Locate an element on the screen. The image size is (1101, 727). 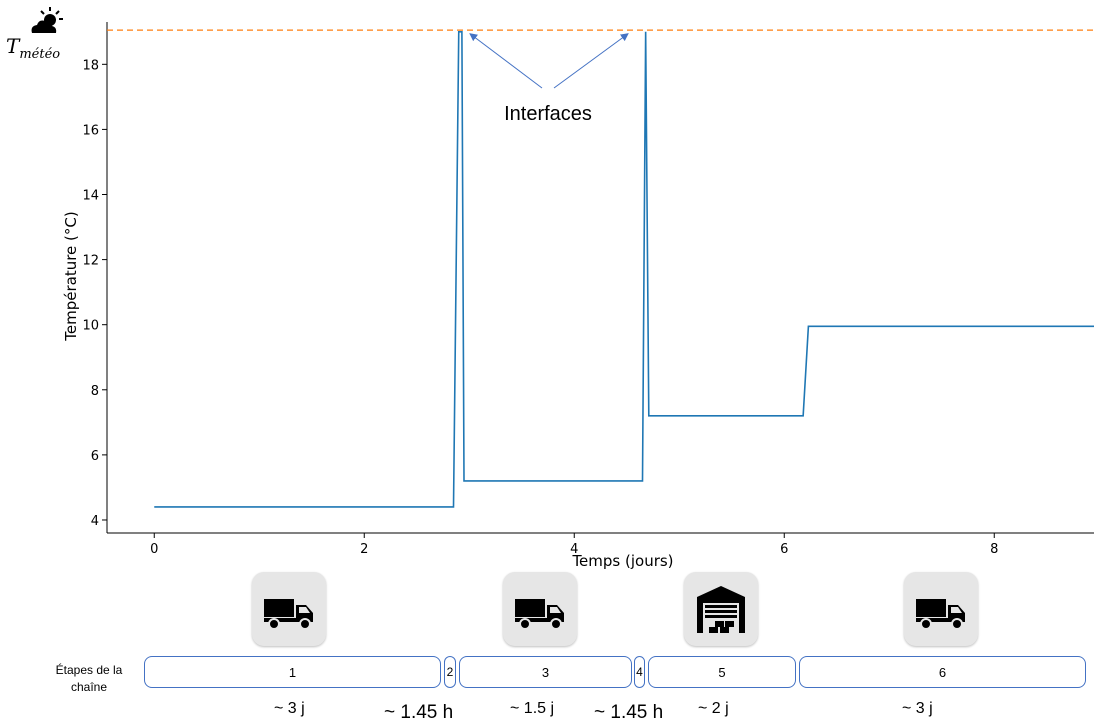
x-tick-label: 2 is located at coordinates (364, 549).